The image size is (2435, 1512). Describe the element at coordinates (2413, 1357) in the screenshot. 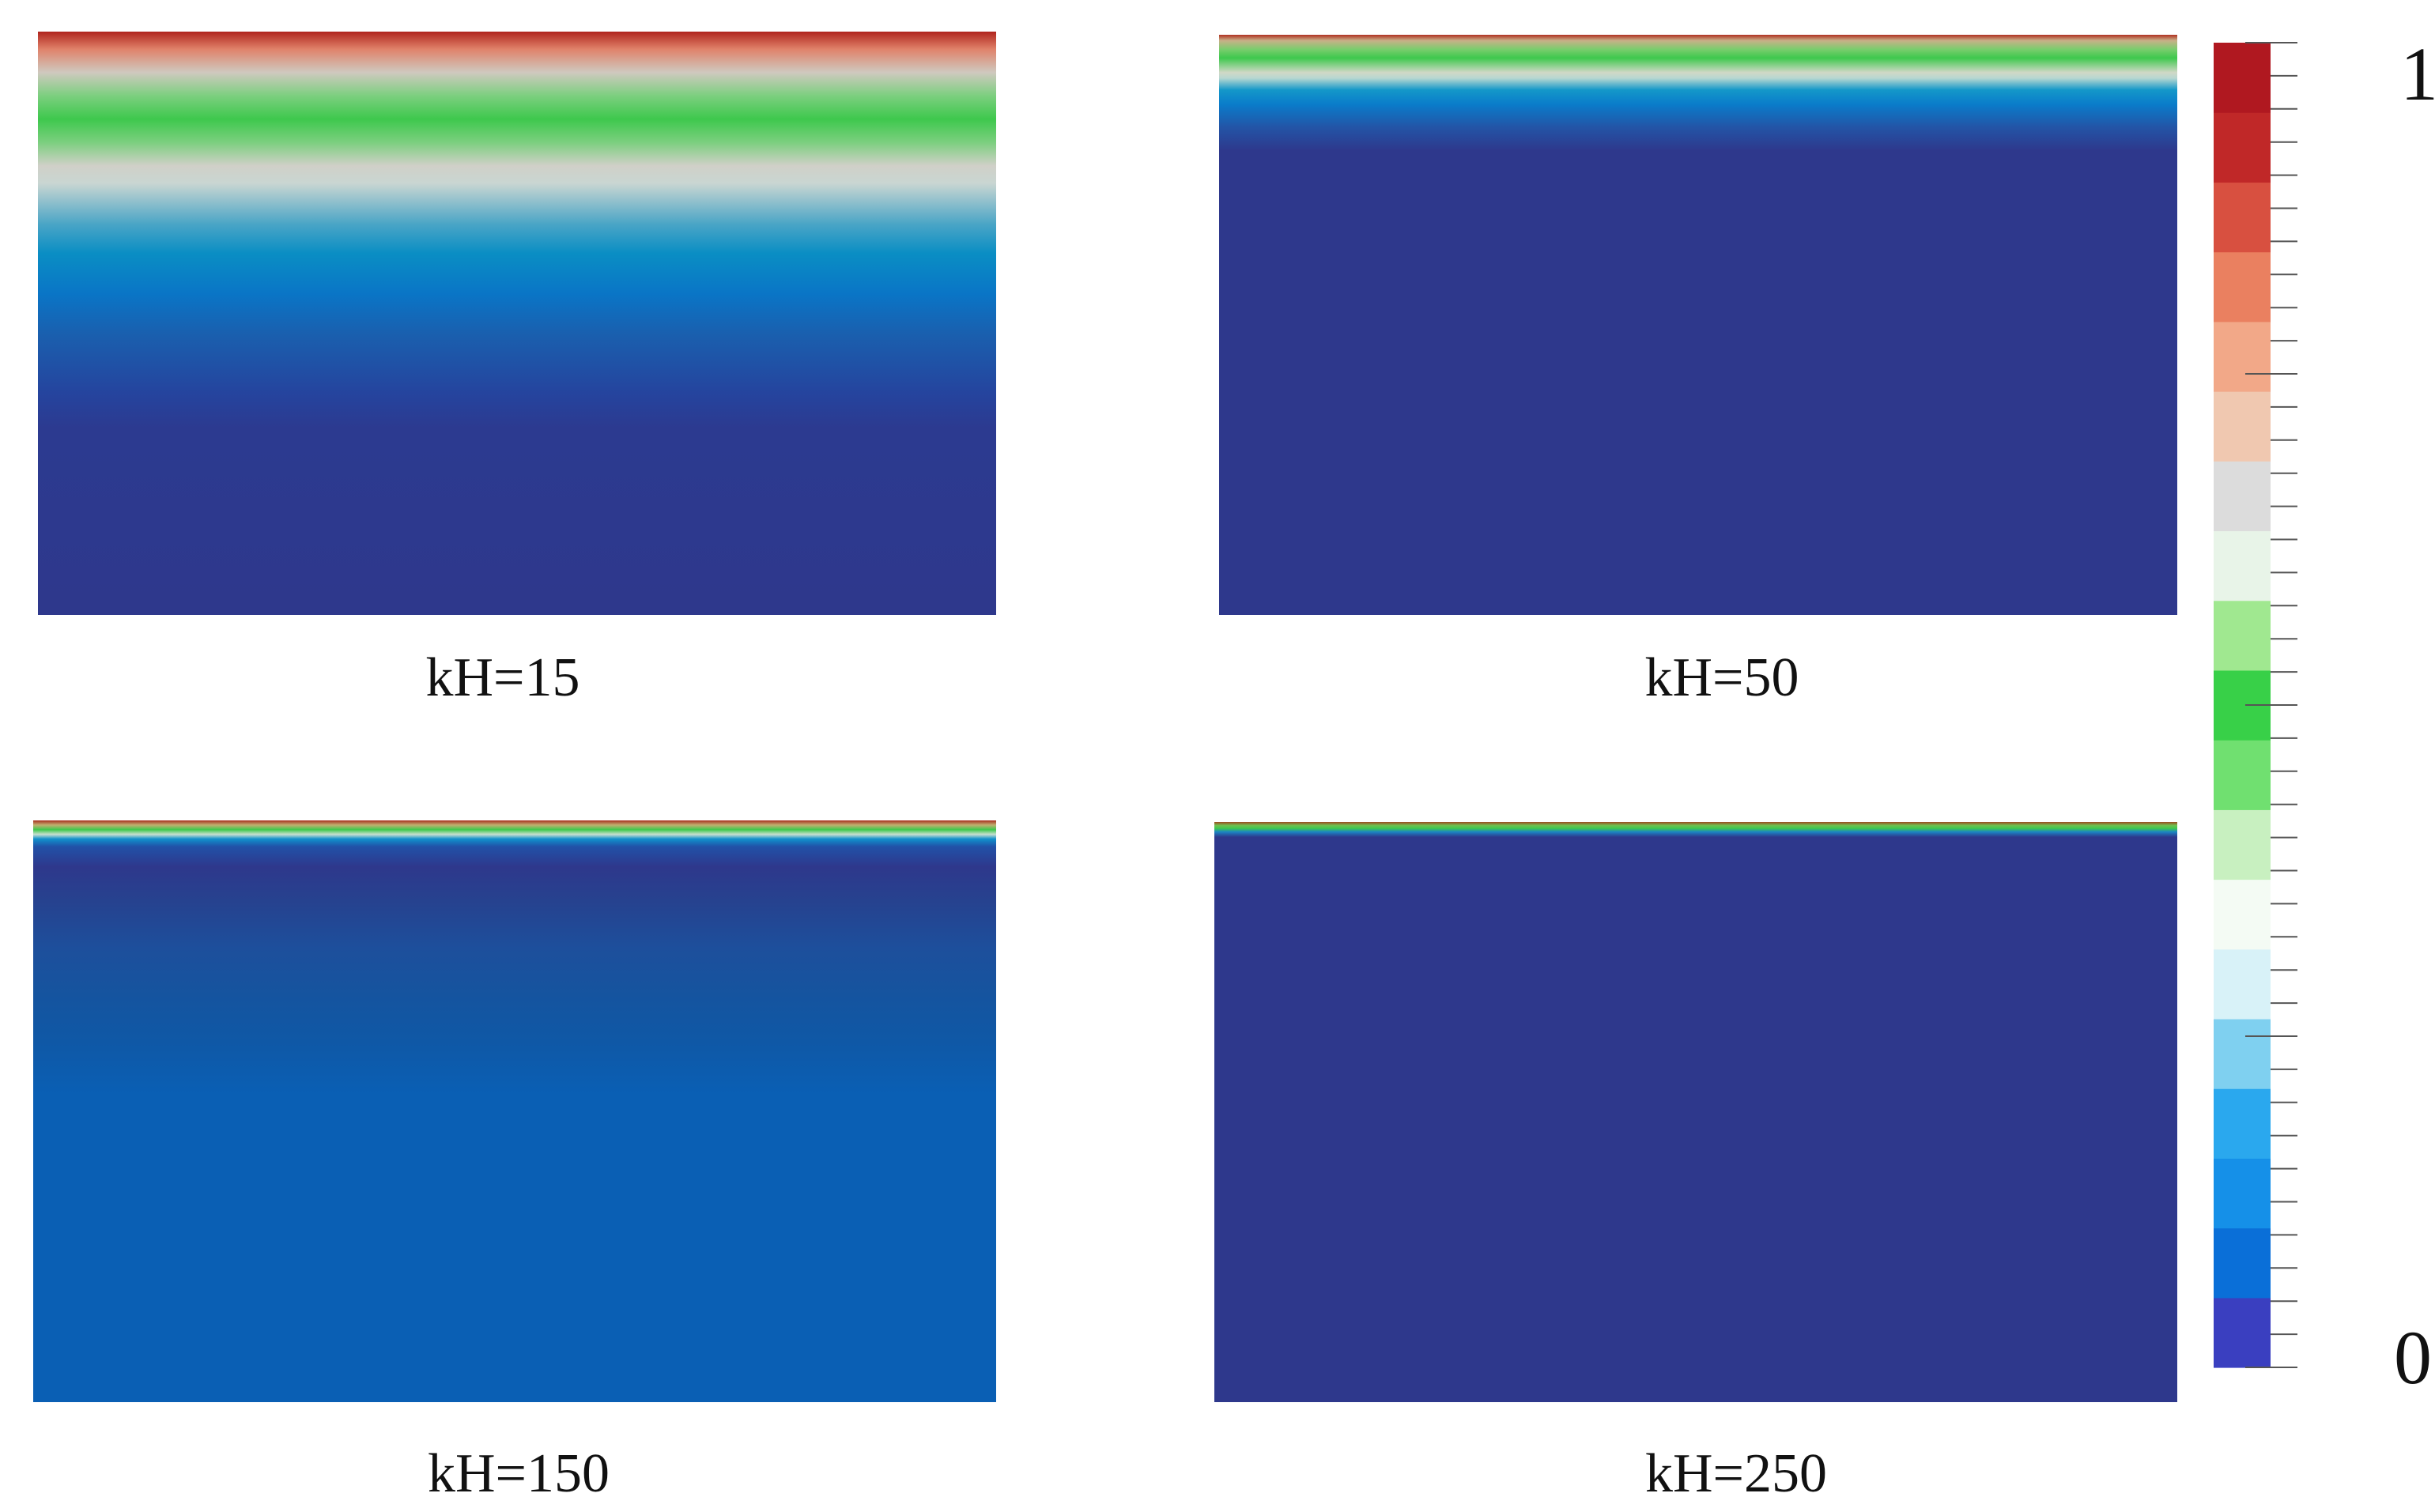

I see `colorbar-min-label: 0` at that location.